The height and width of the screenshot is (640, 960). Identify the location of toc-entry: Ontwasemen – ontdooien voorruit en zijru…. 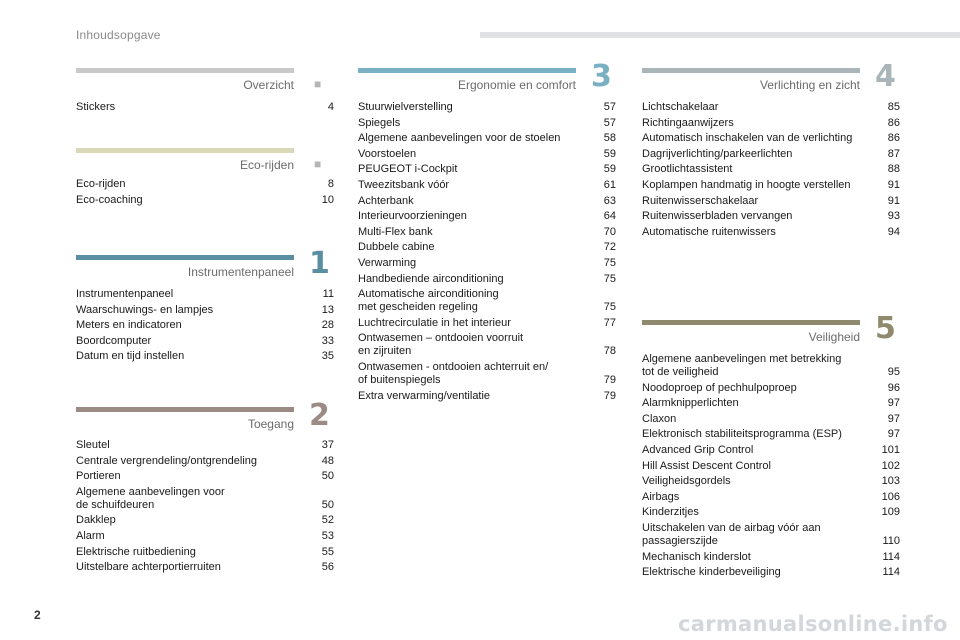
(487, 345).